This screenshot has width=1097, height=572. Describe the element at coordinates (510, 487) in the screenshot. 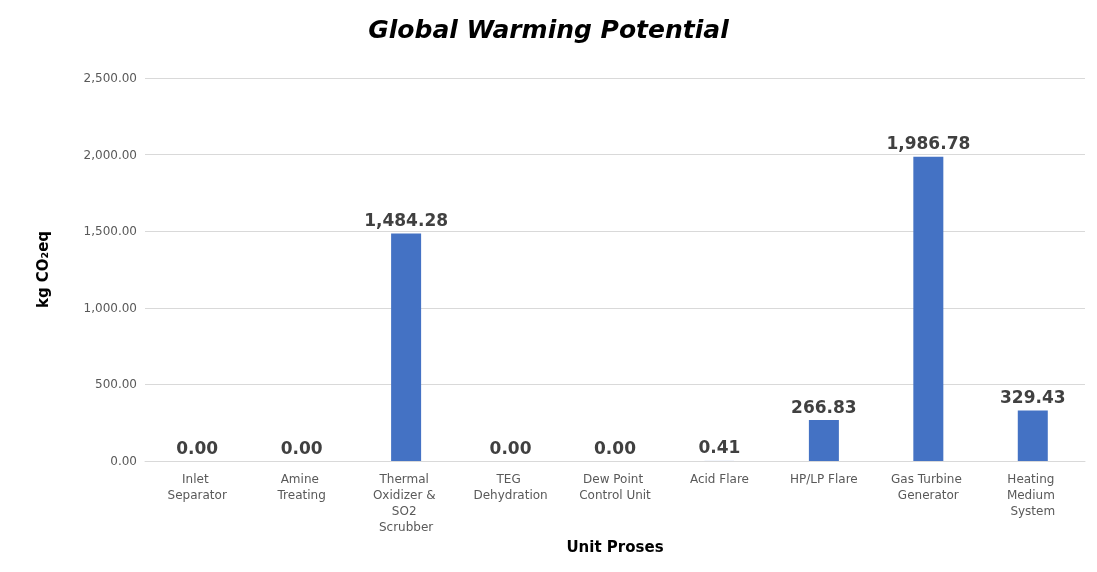

I see `x-tick-label: TEG Dehydration` at that location.